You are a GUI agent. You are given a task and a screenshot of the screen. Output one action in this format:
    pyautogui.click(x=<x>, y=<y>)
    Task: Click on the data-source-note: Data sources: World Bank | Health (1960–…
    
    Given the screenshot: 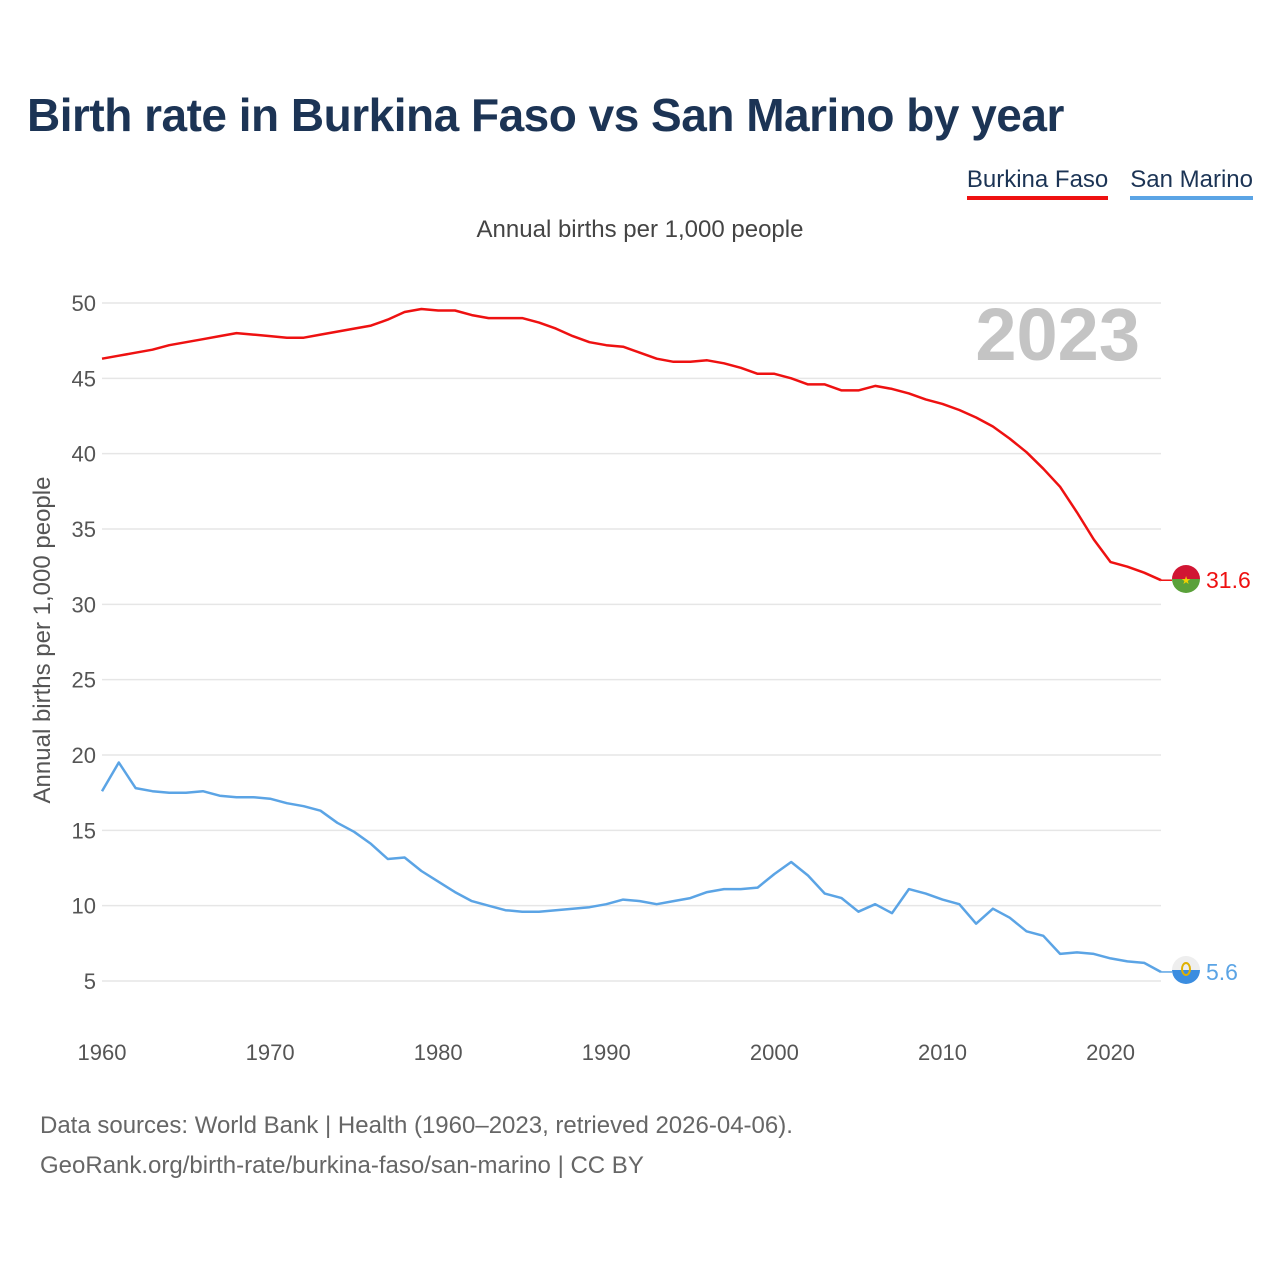 What is the action you would take?
    pyautogui.click(x=416, y=1125)
    